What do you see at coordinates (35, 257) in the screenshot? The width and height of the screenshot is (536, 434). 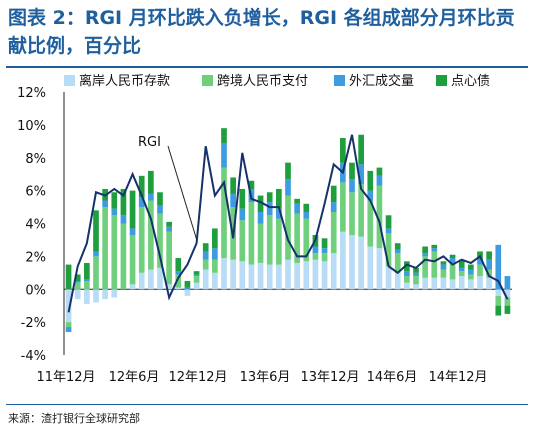 I see `y-tick-label: 2%` at bounding box center [35, 257].